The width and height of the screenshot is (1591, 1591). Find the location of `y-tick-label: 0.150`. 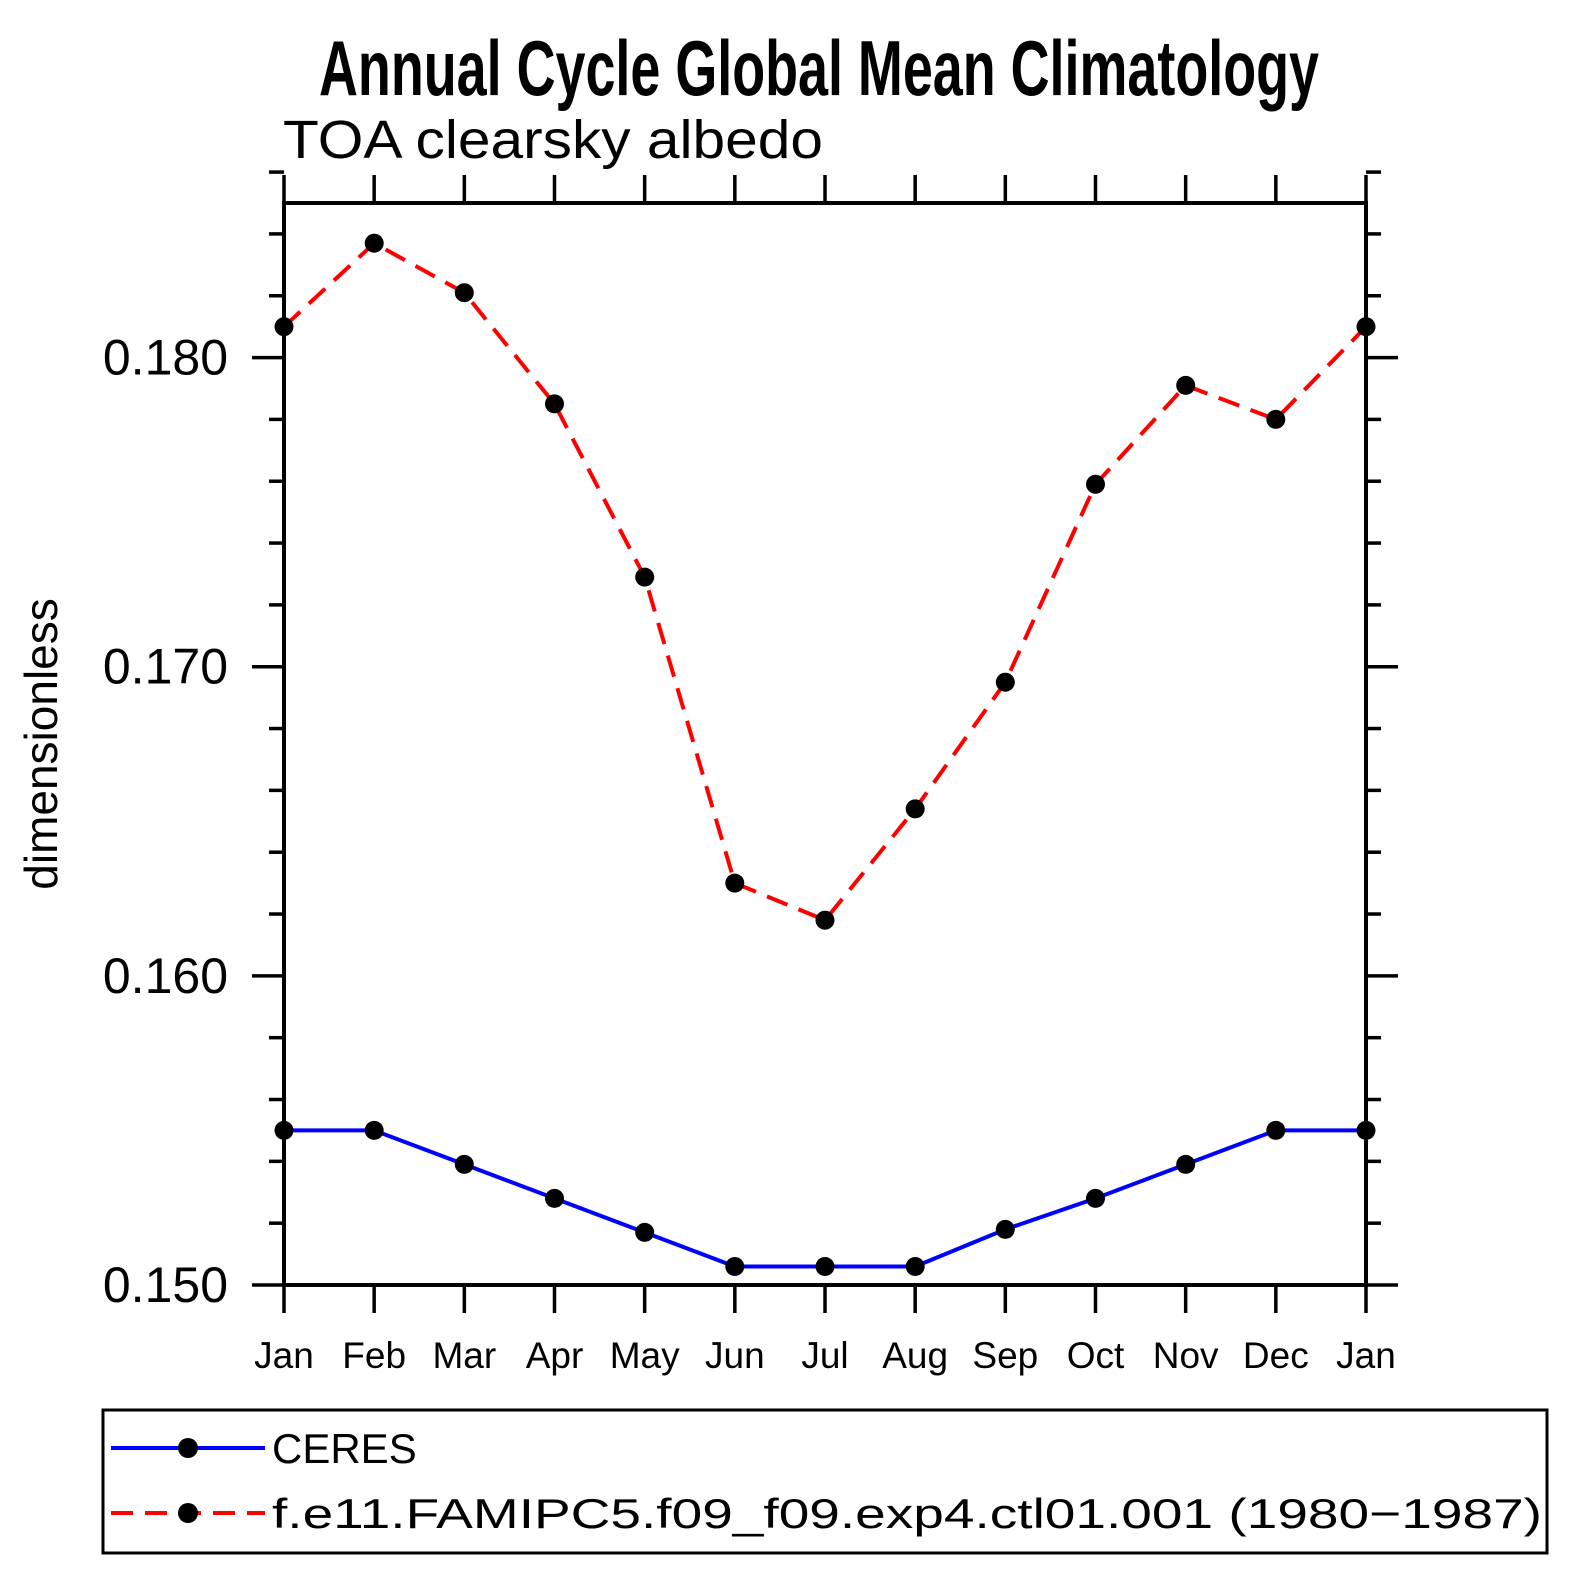

y-tick-label: 0.150 is located at coordinates (165, 1285).